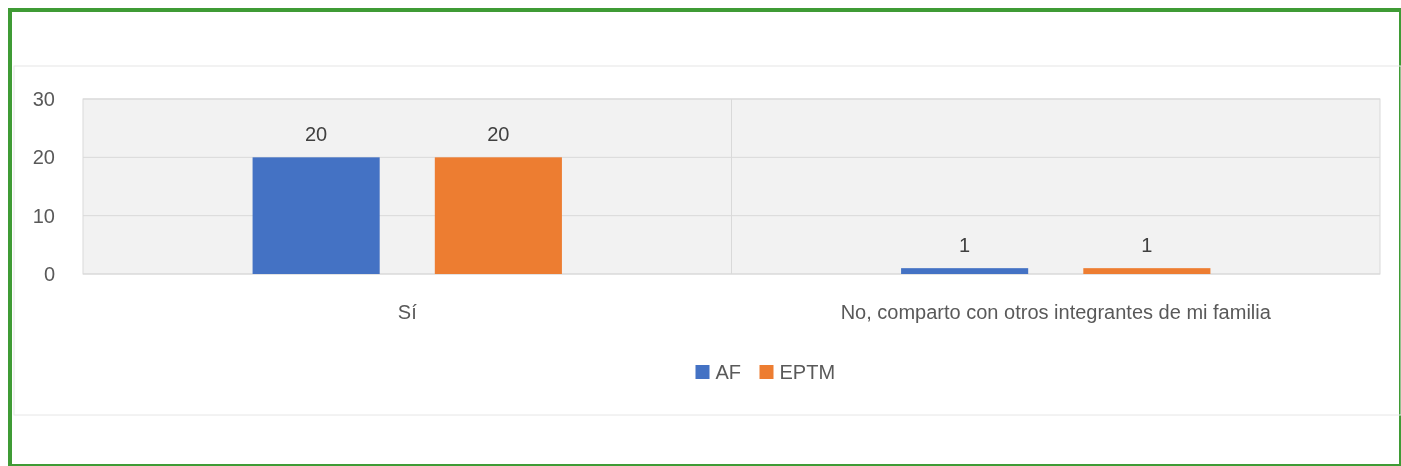 This screenshot has height=466, width=1401. What do you see at coordinates (43, 99) in the screenshot?
I see `y-tick-label: 30` at bounding box center [43, 99].